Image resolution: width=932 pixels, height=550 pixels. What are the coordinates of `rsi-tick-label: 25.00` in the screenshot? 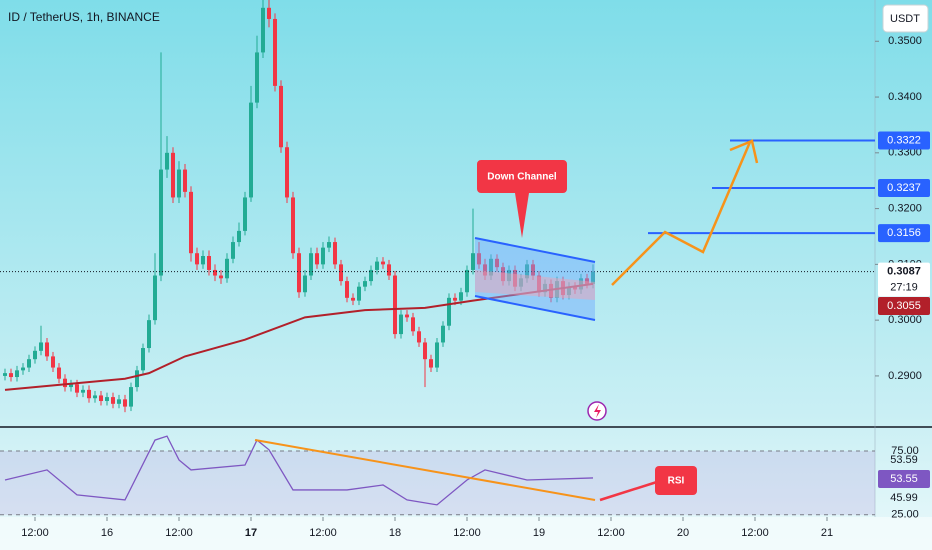 It's located at (905, 515).